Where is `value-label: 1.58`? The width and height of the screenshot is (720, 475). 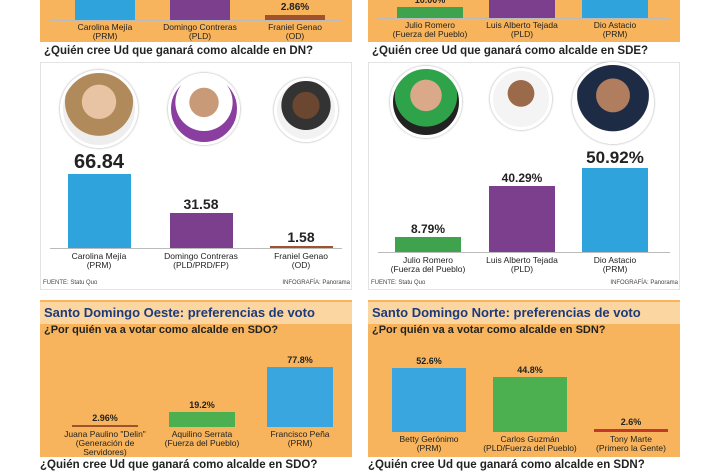
value-label: 1.58 is located at coordinates (301, 237).